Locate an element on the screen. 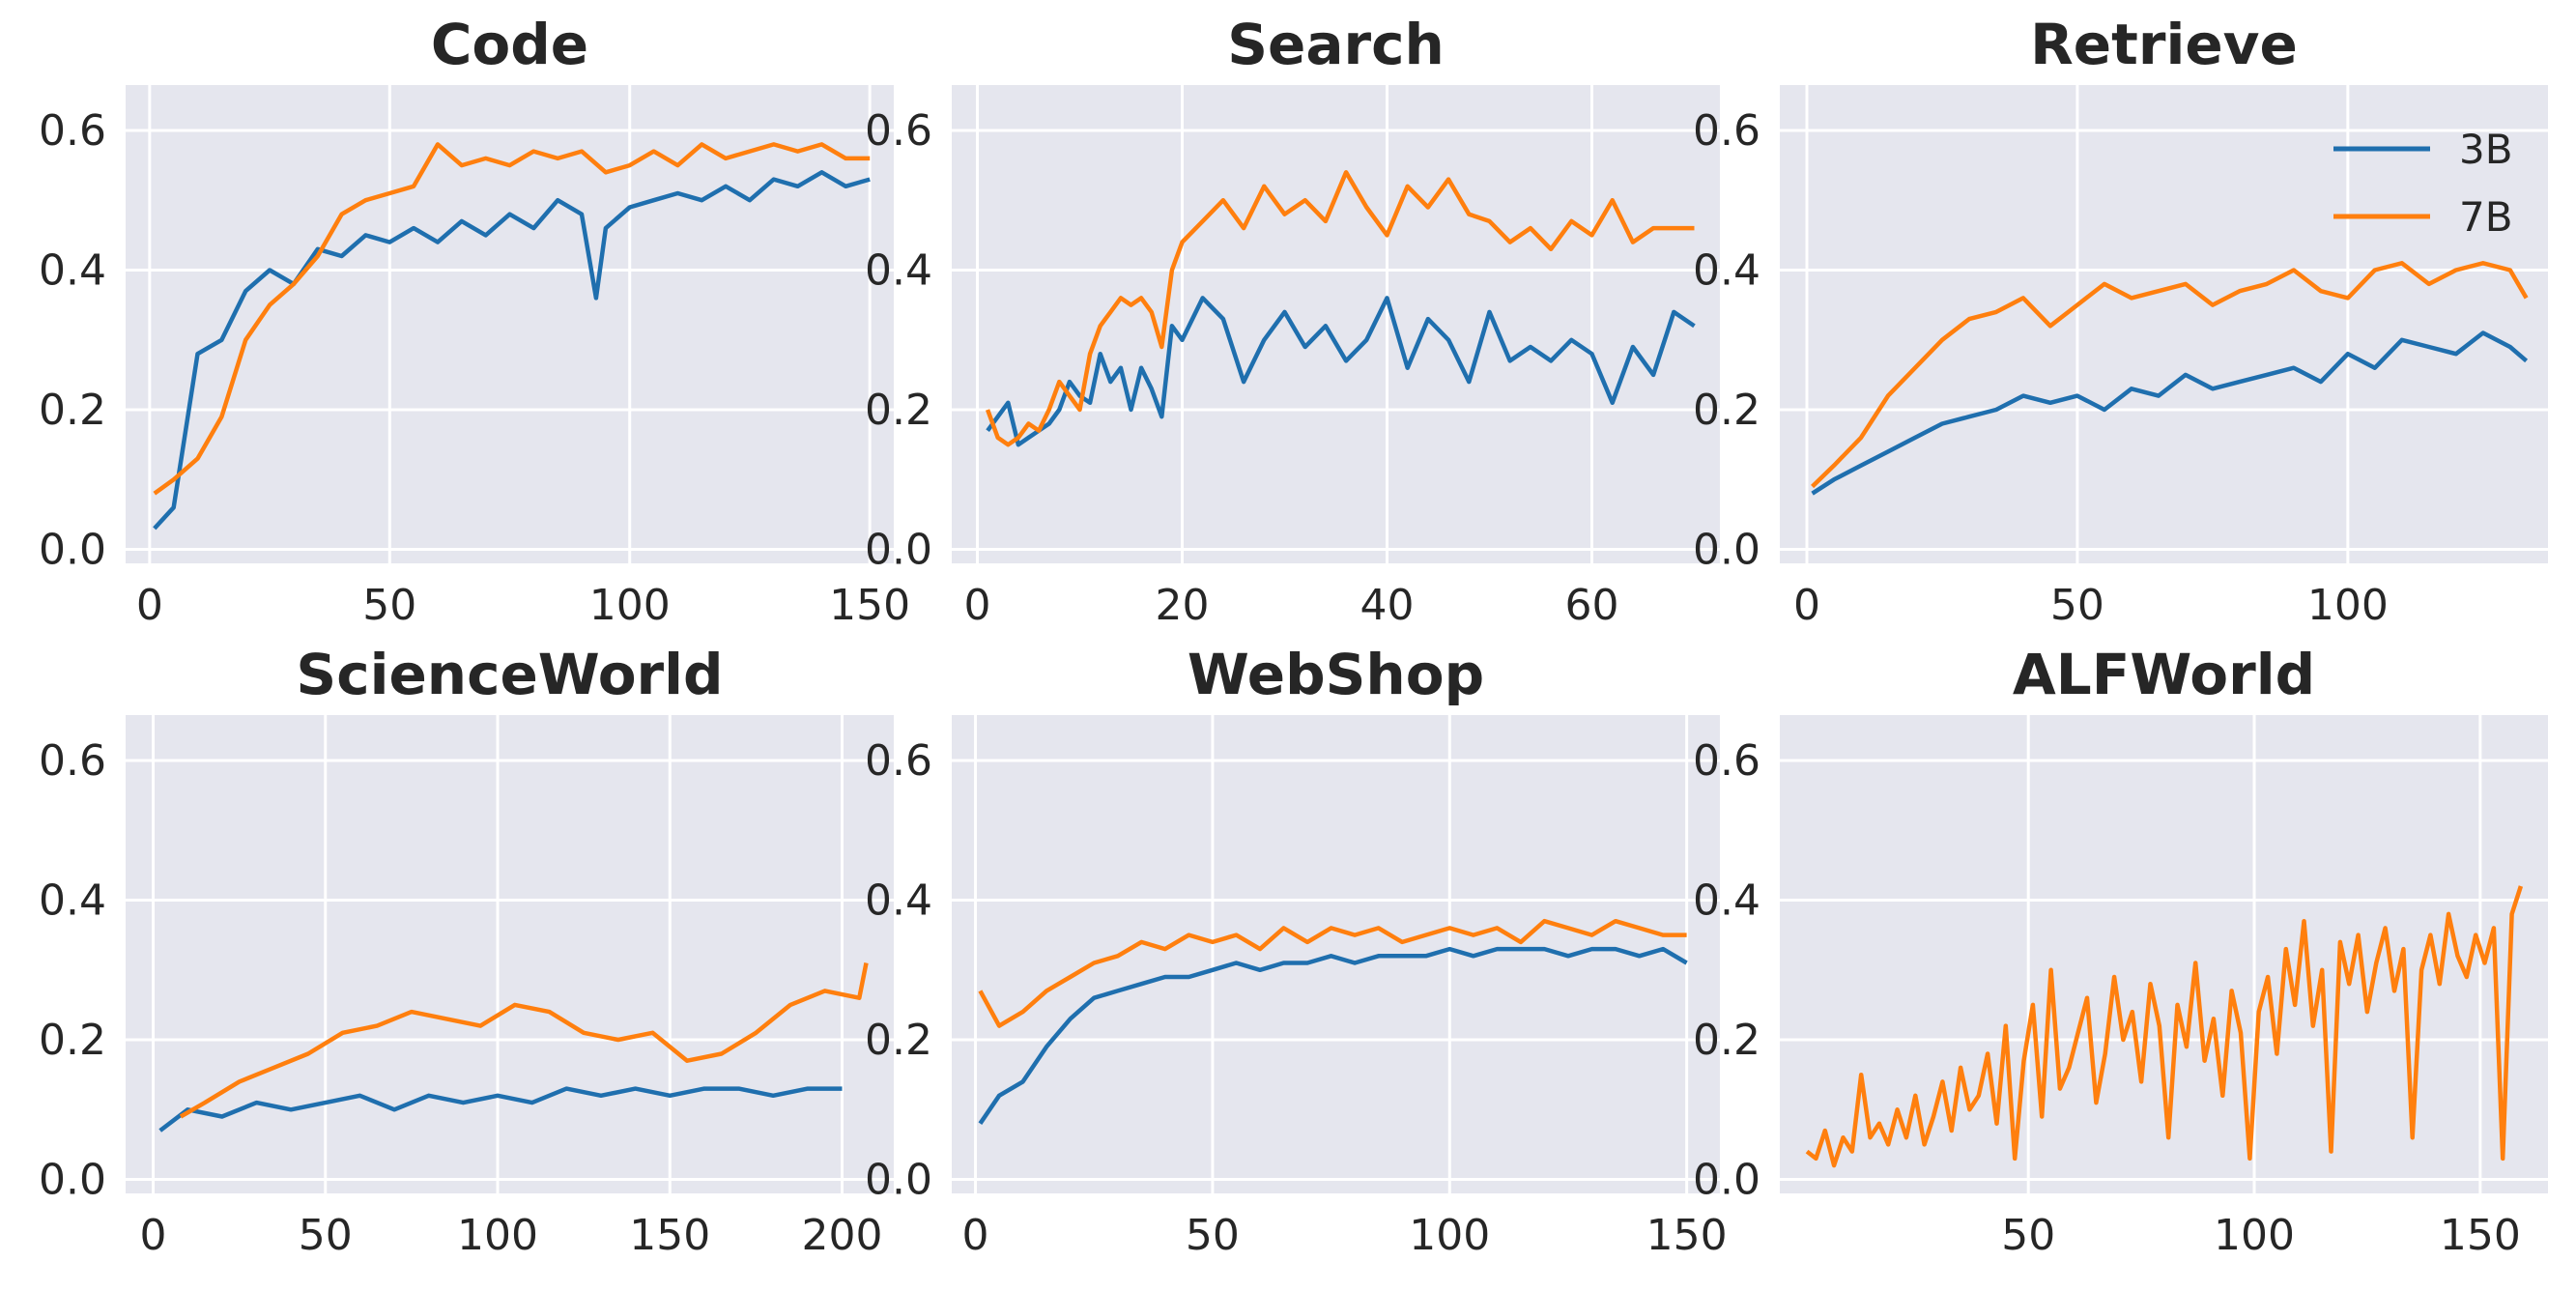 The image size is (2576, 1291). legend-label: 7B is located at coordinates (2486, 217).